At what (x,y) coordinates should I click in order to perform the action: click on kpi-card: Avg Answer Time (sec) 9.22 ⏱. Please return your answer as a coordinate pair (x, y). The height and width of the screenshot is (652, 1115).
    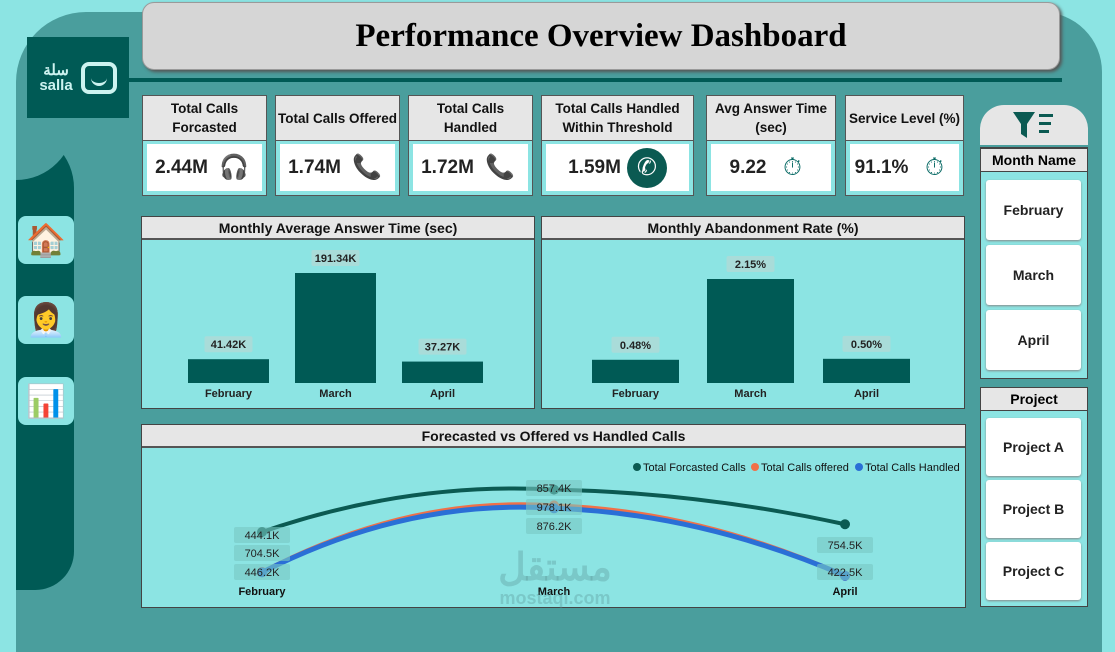
    Looking at the image, I should click on (771, 145).